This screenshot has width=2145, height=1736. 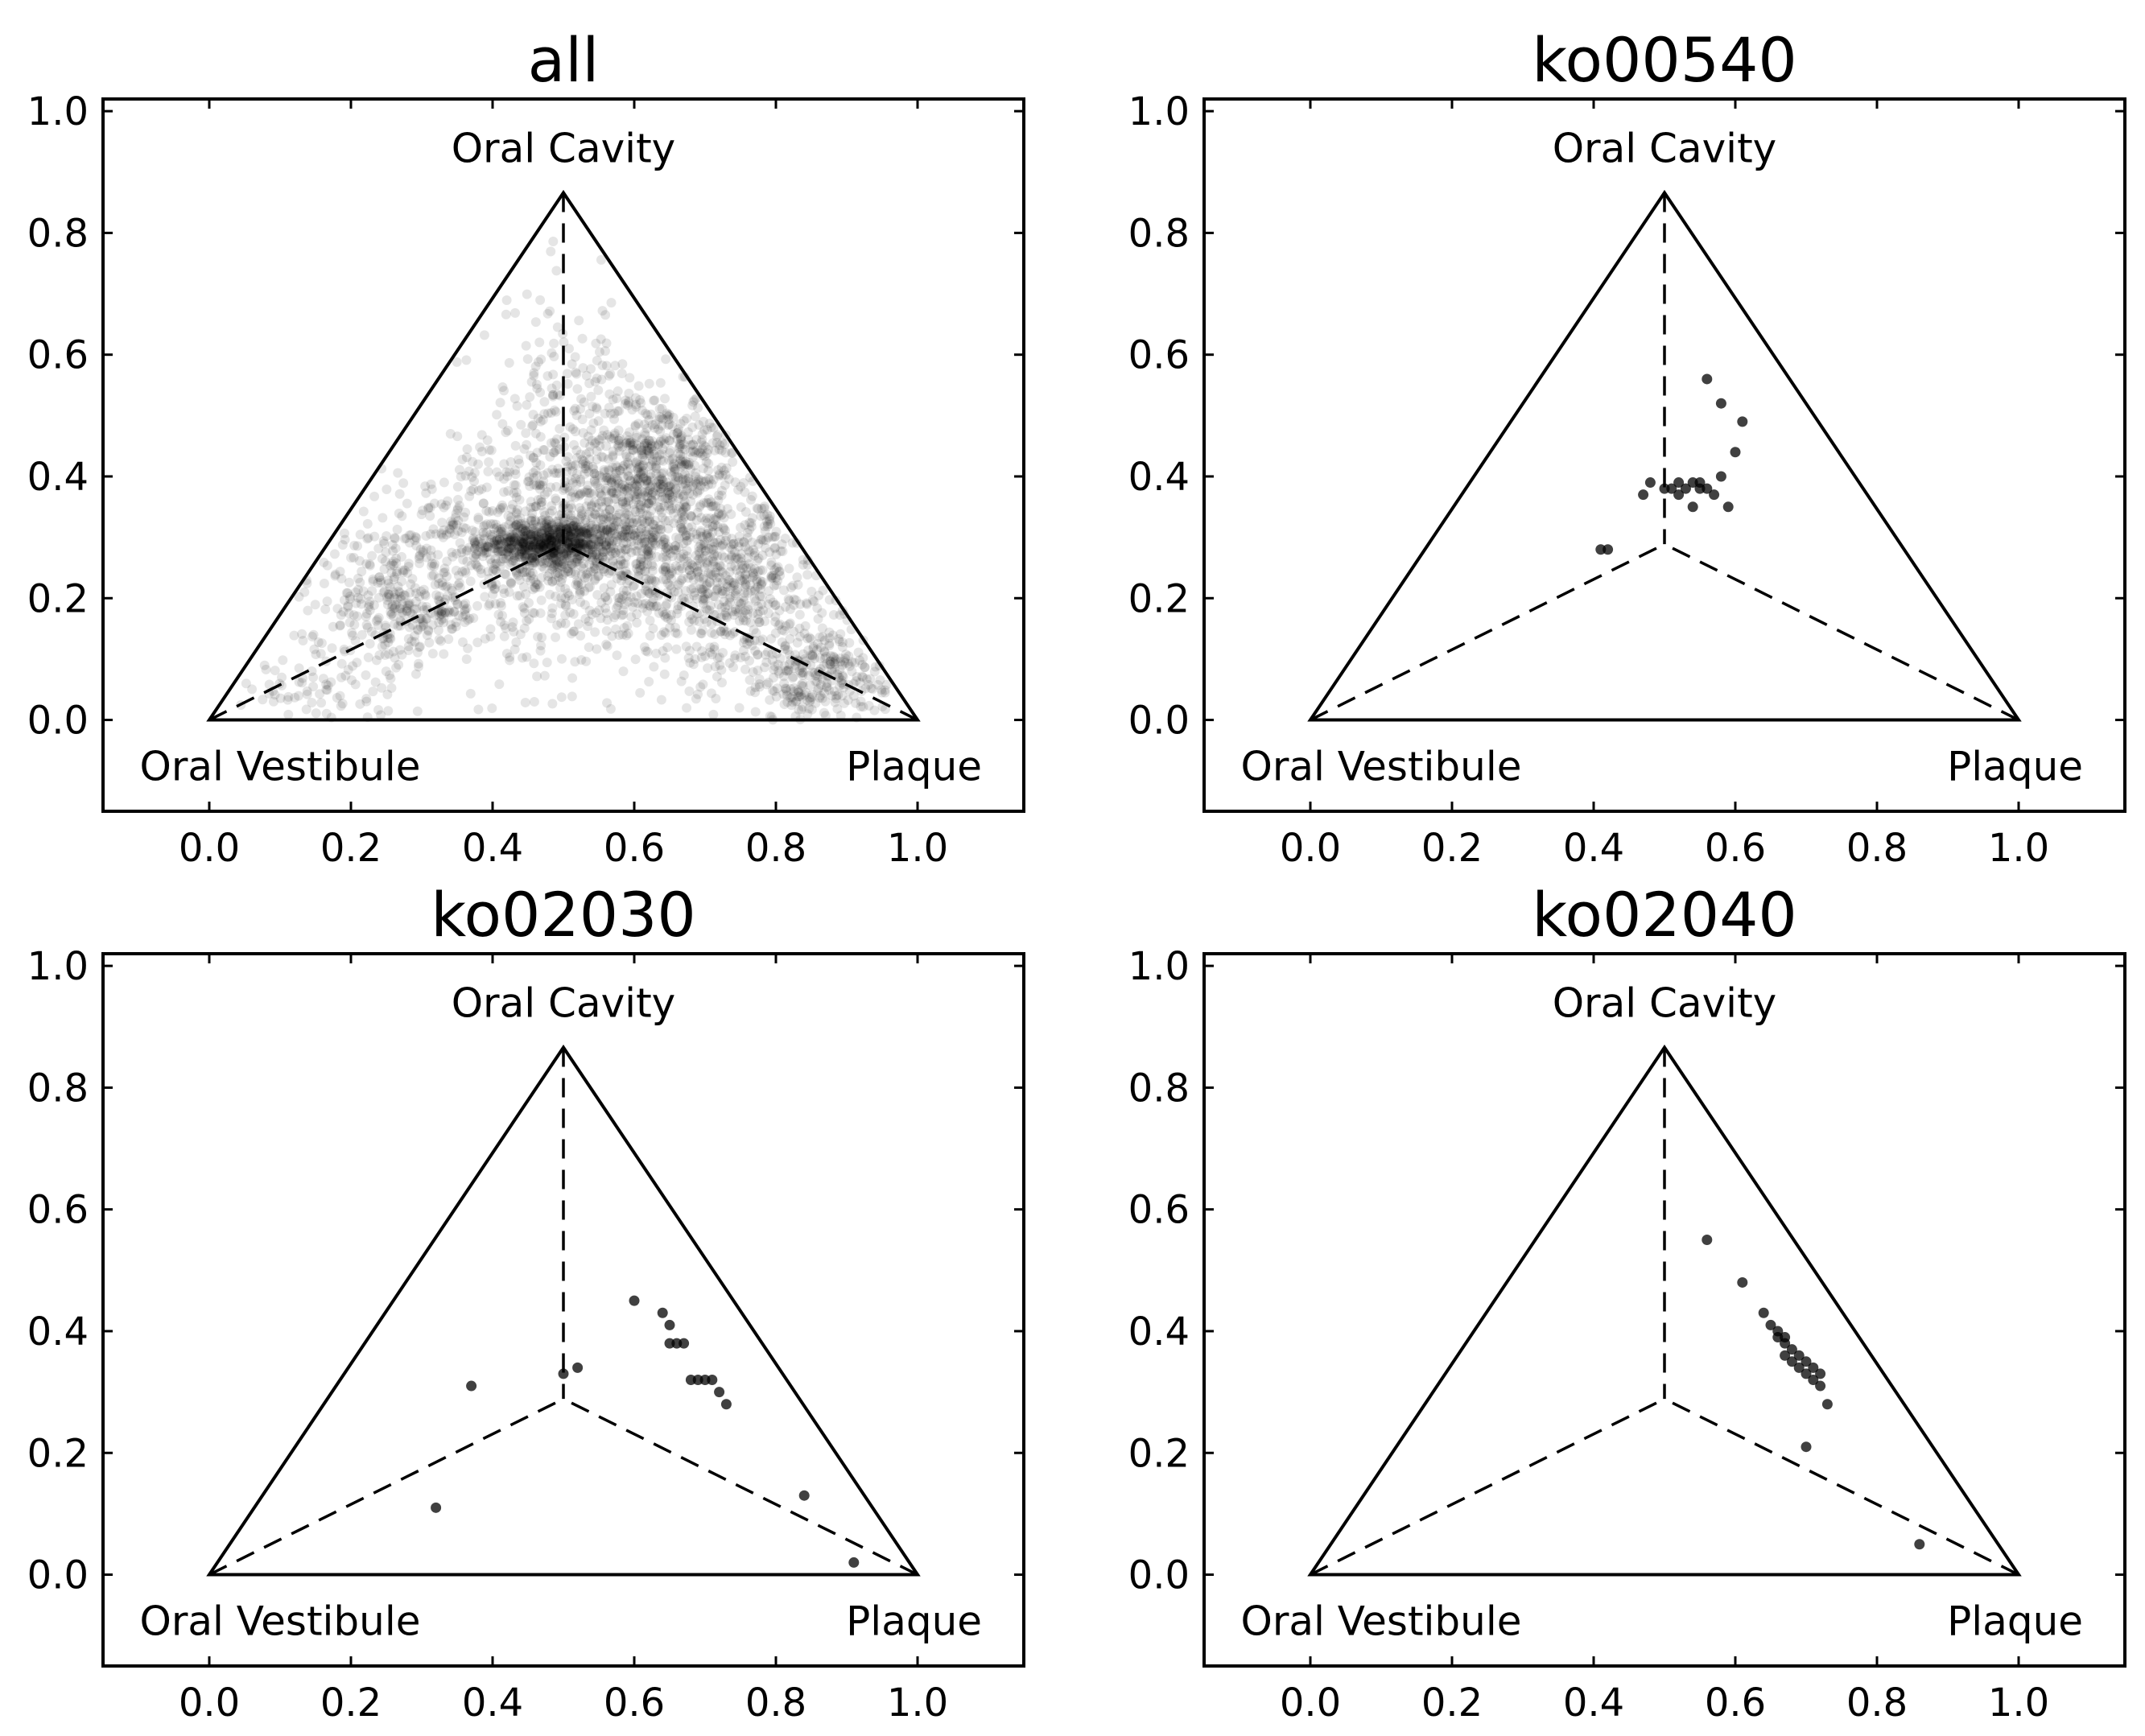 What do you see at coordinates (1593, 848) in the screenshot?
I see `x-tick-label: 0.4` at bounding box center [1593, 848].